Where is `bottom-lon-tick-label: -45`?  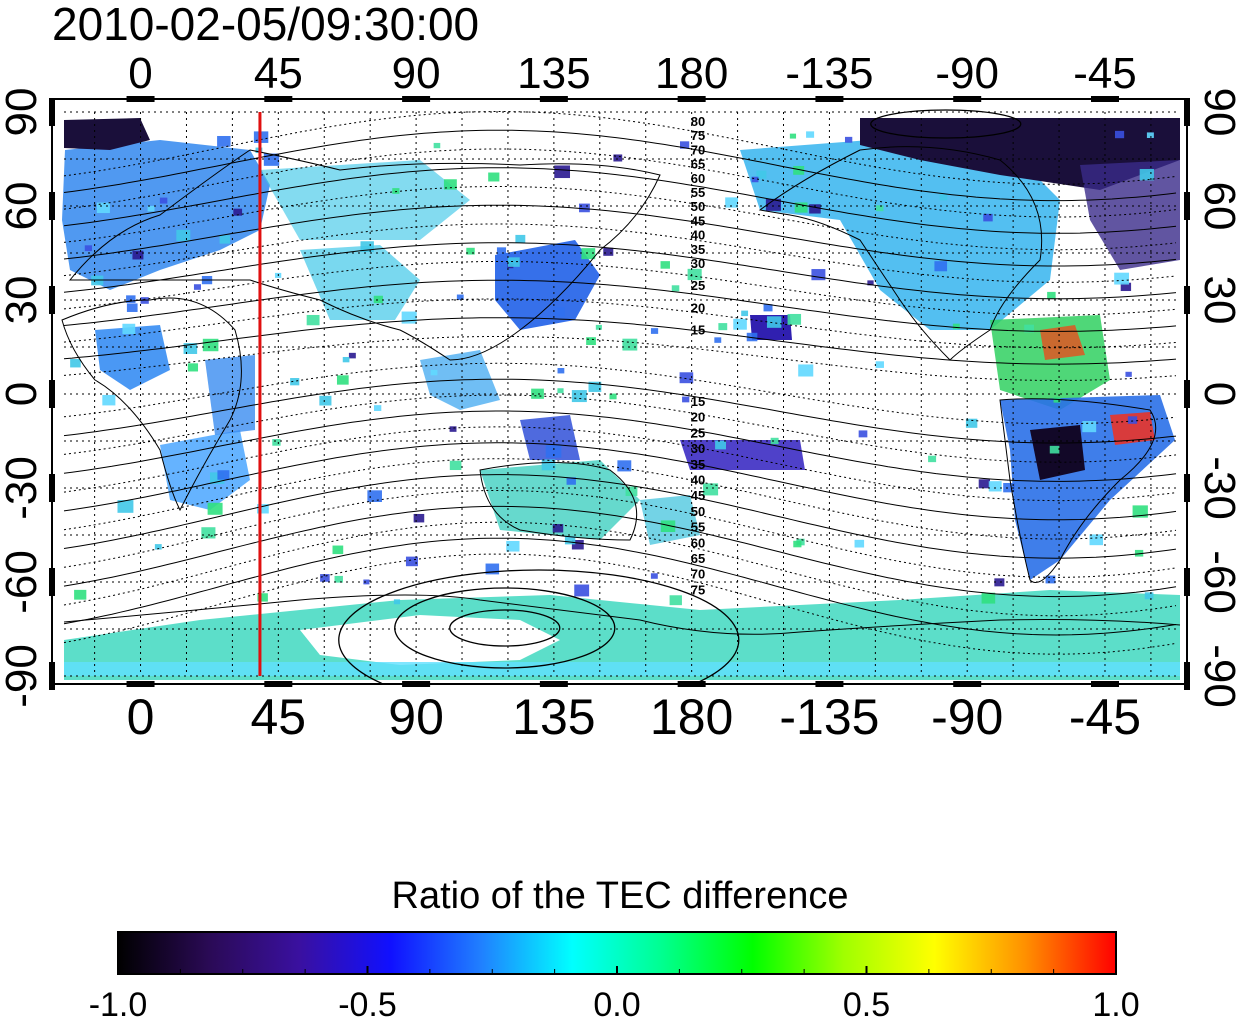
bottom-lon-tick-label: -45 is located at coordinates (1105, 717).